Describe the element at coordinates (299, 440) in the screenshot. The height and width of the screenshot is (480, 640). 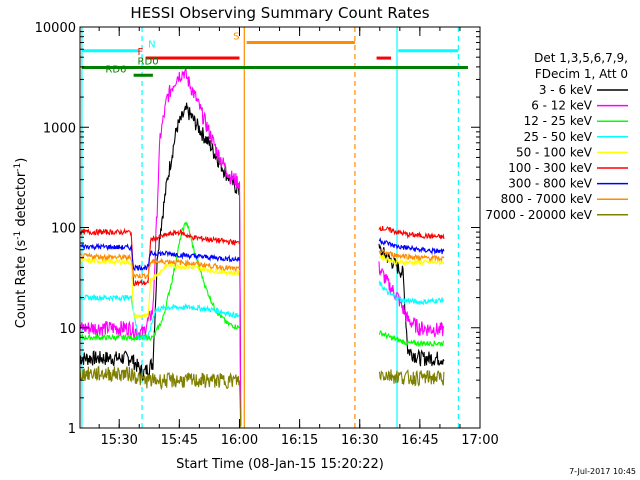
I see `x-tick-label: 16:15` at that location.